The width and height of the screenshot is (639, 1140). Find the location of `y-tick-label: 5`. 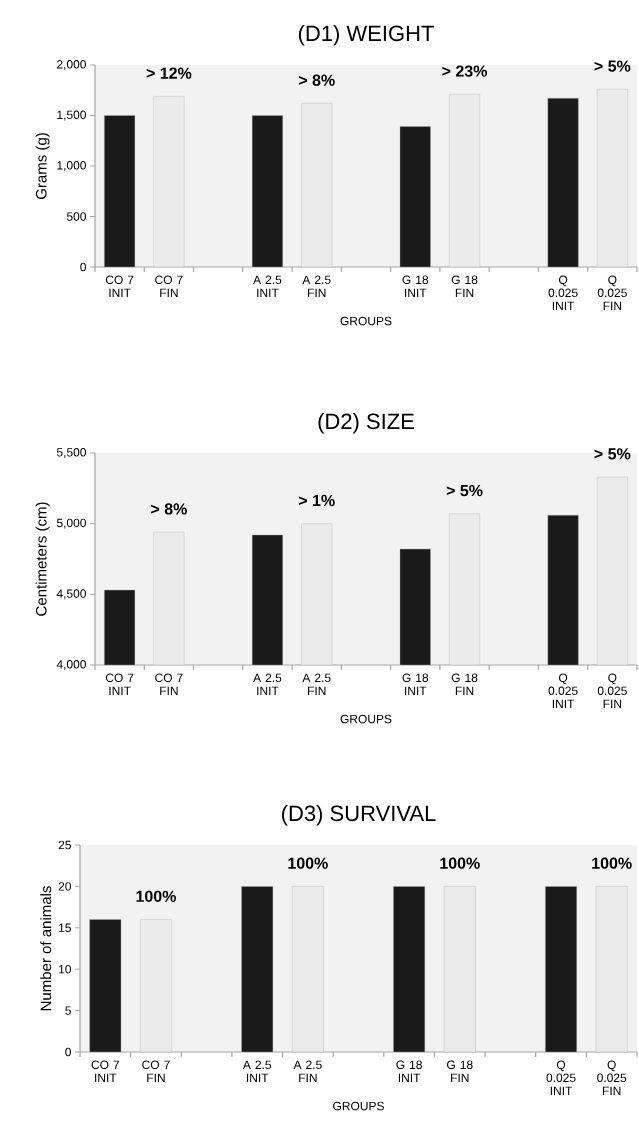

y-tick-label: 5 is located at coordinates (68, 1010).